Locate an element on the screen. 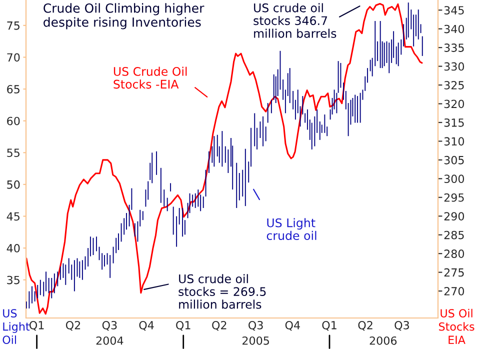 Image resolution: width=477 pixels, height=349 pixels. y-tick-label: 50 is located at coordinates (13, 184).